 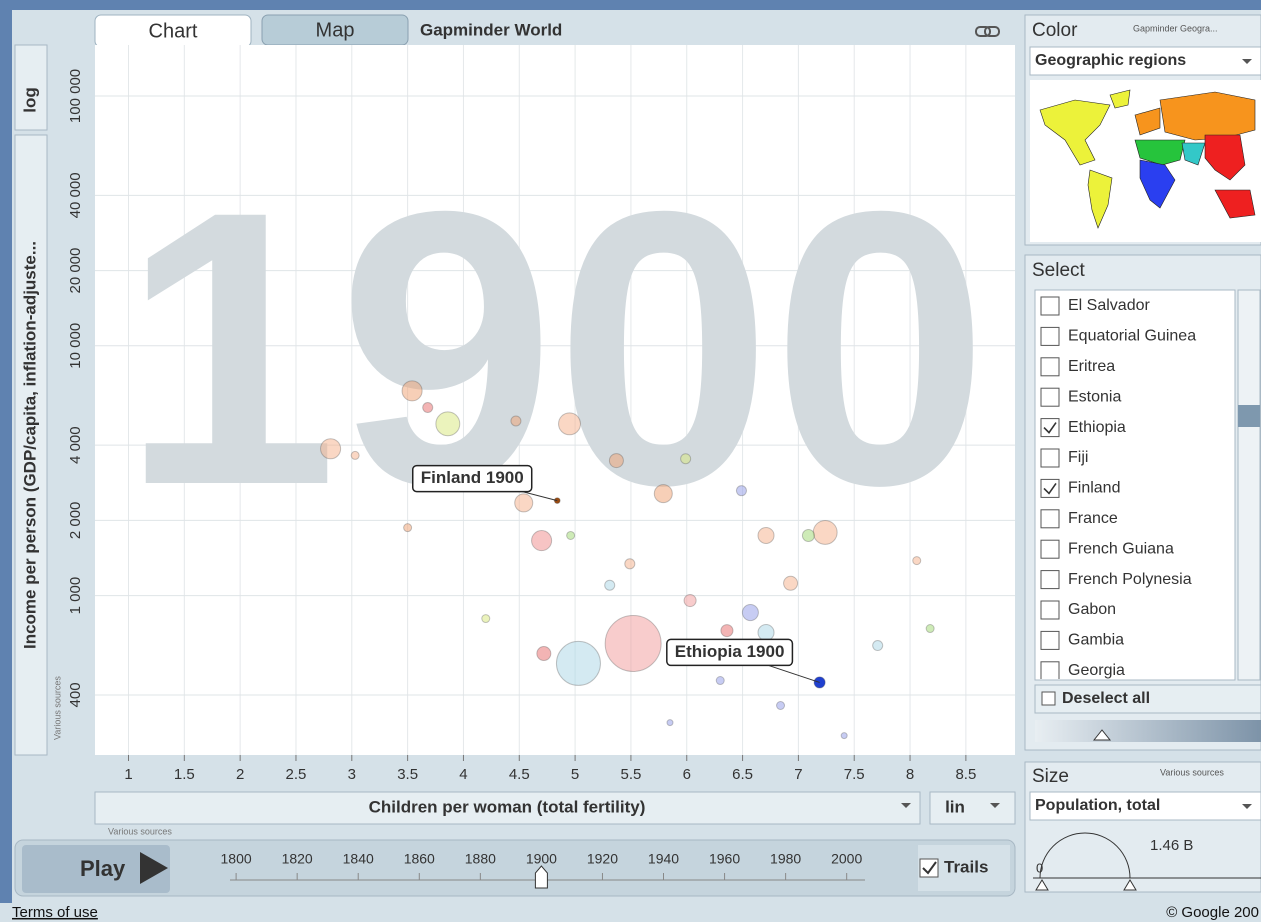 What do you see at coordinates (1091, 366) in the screenshot?
I see `country-name: Eritrea` at bounding box center [1091, 366].